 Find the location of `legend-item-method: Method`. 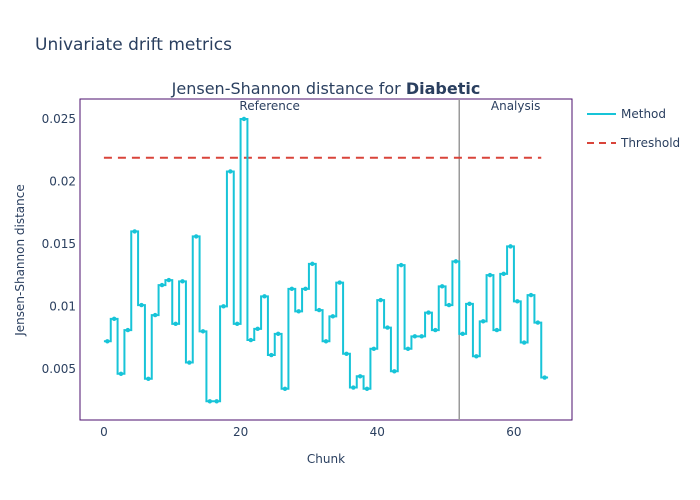

legend-item-method: Method is located at coordinates (626, 114).